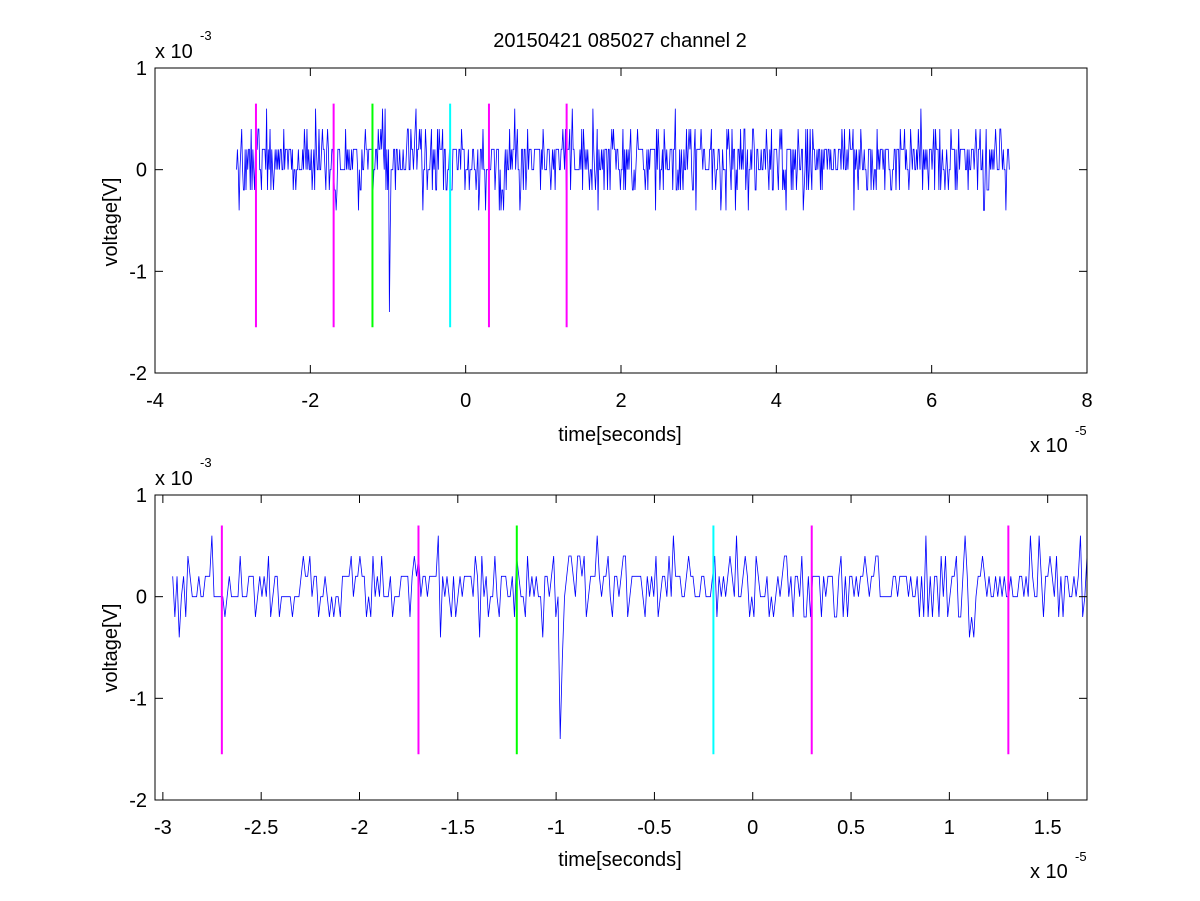 The width and height of the screenshot is (1200, 901). I want to click on x-tick-label: -3, so click(163, 828).